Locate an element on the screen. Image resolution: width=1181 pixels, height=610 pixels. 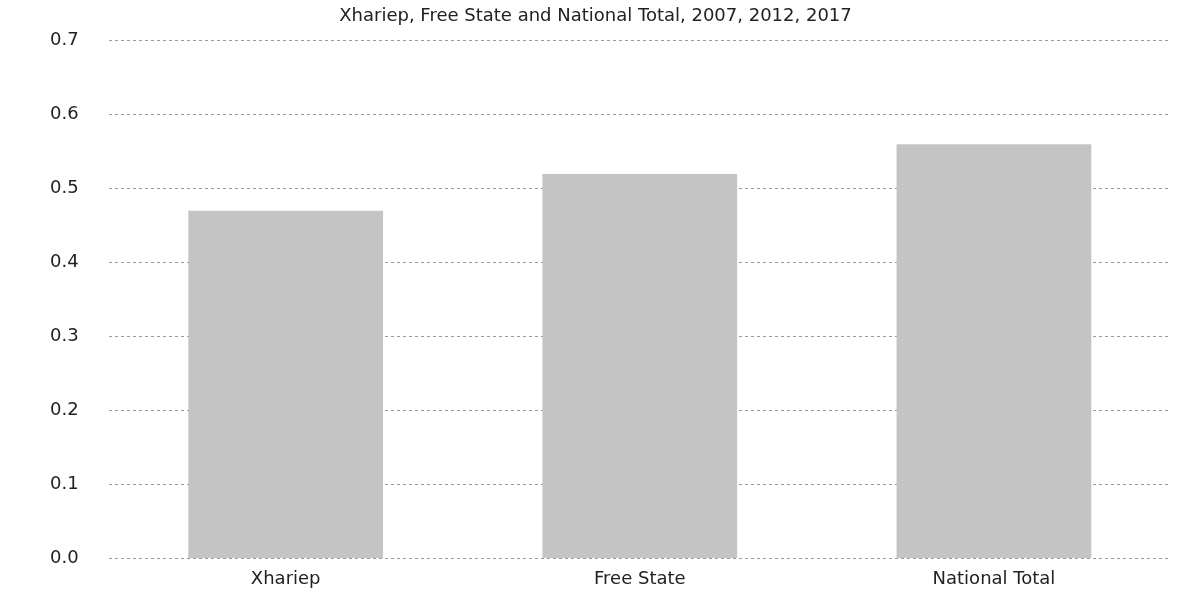
y-tick-label: 0.5 is located at coordinates (64, 187).